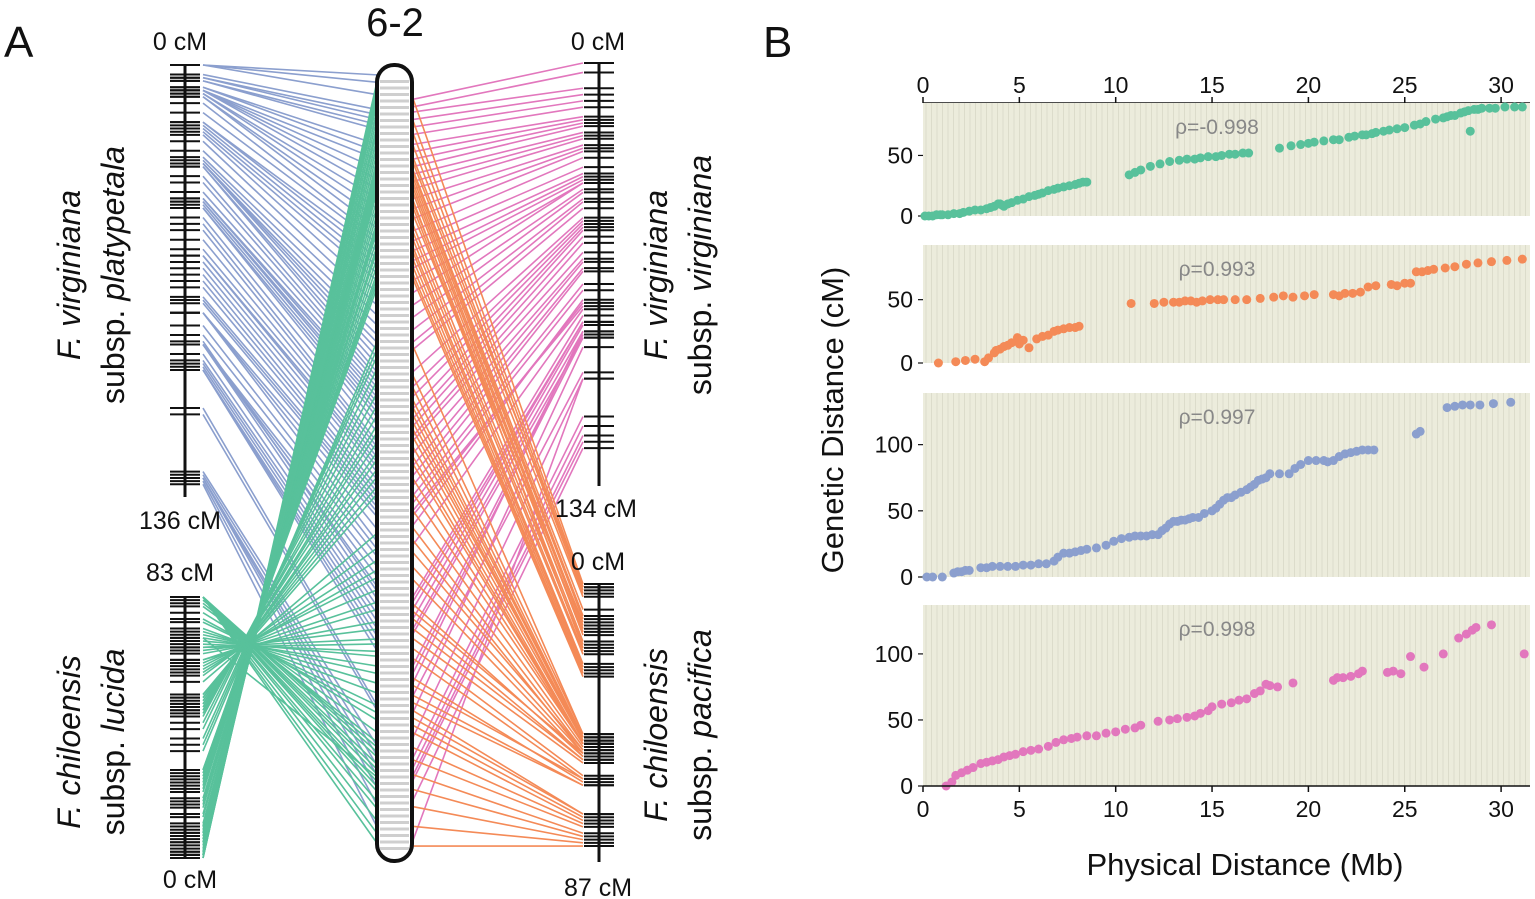 Image resolution: width=1535 pixels, height=899 pixels. Describe the element at coordinates (180, 521) in the screenshot. I see `platypetala-bottom-label: 136 cM` at that location.